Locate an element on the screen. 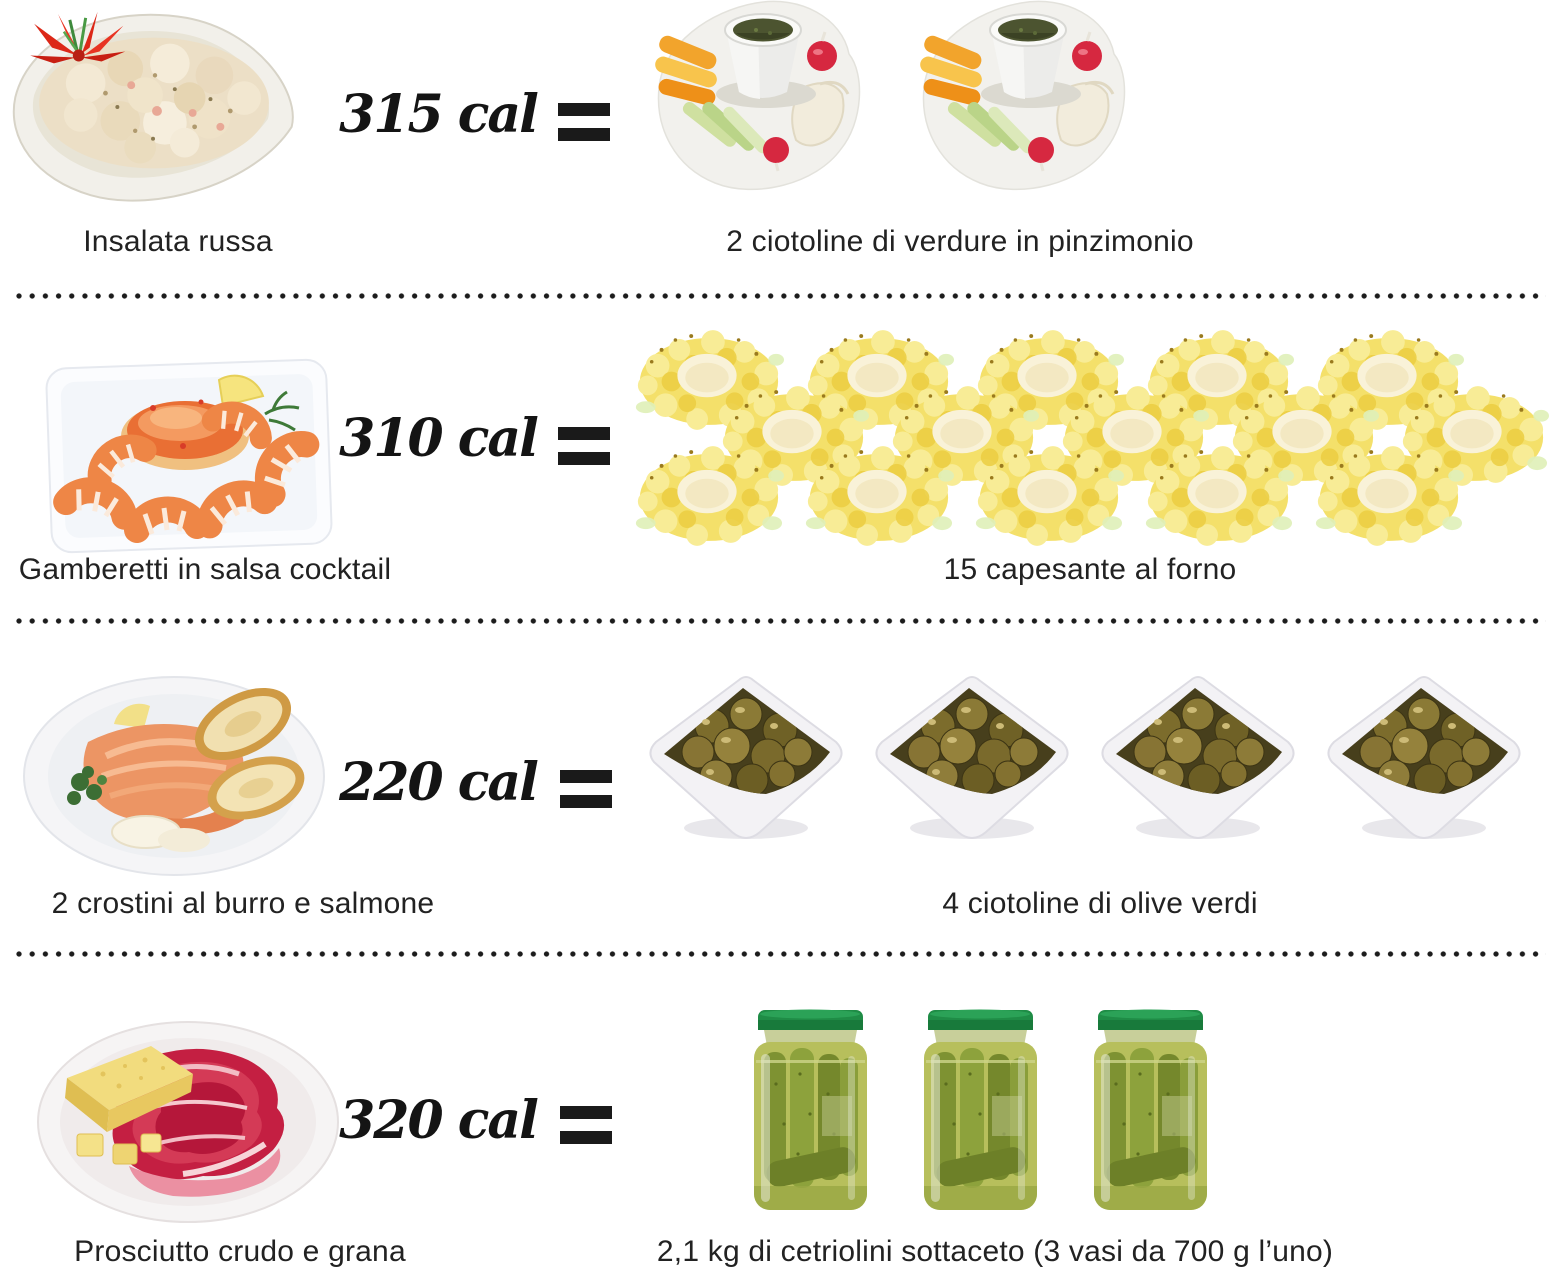 This screenshot has height=1281, width=1559. dish-label-insalata-russa: Insalata russa is located at coordinates (178, 241).